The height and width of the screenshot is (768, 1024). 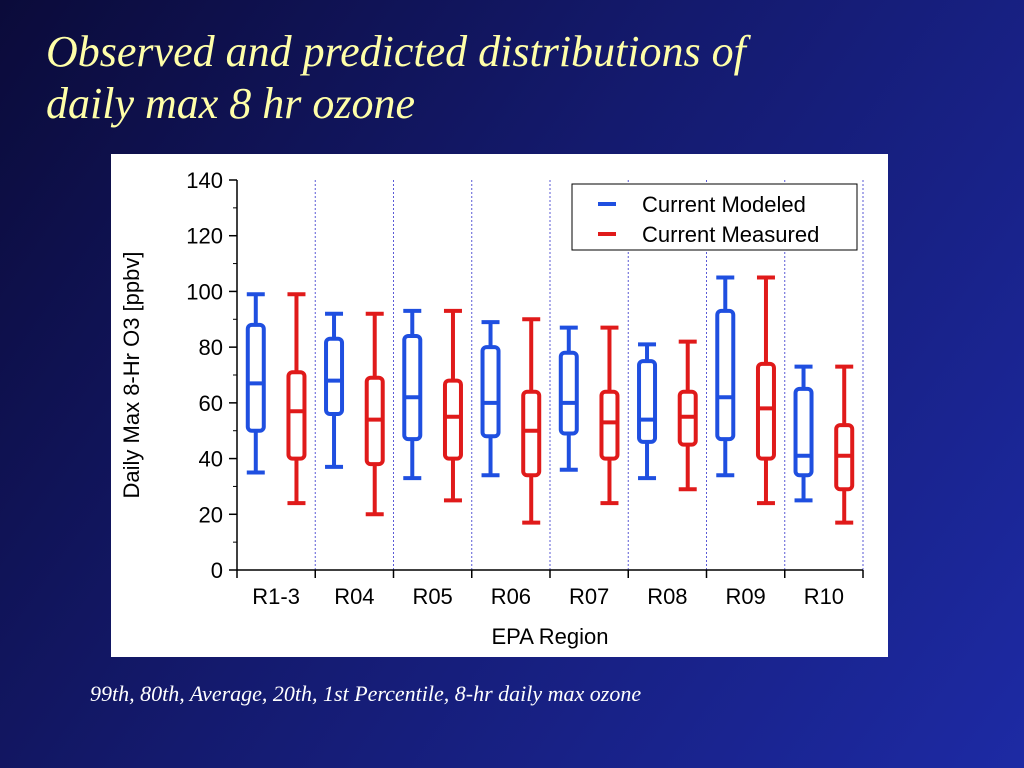 I want to click on x-tick-label: R04, so click(x=354, y=596).